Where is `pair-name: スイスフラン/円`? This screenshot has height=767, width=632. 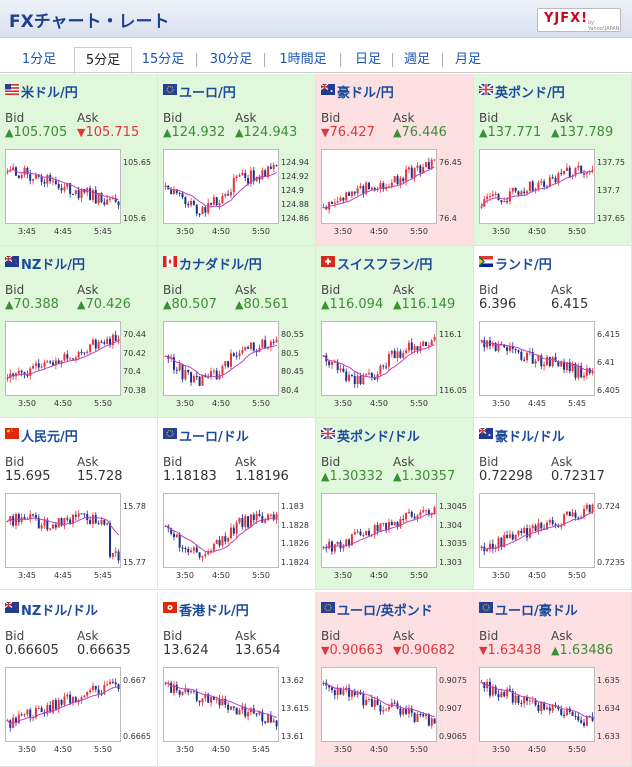
pair-name: スイスフラン/円 is located at coordinates (385, 265).